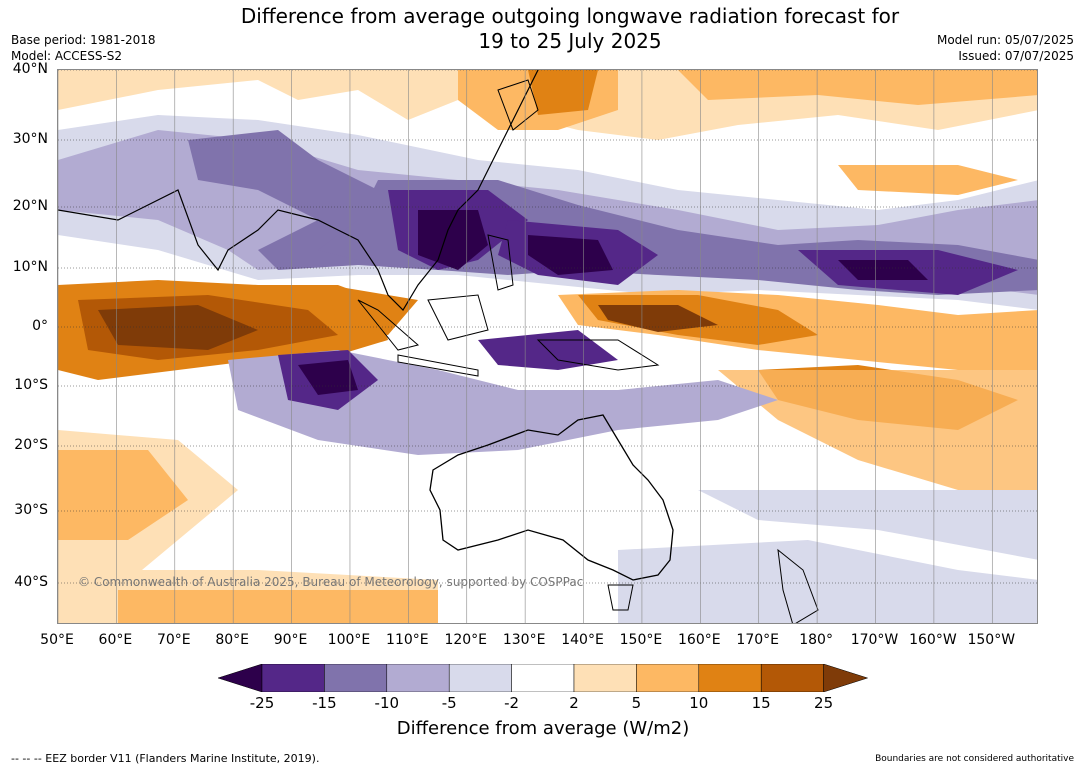 The height and width of the screenshot is (770, 1085). Describe the element at coordinates (543, 728) in the screenshot. I see `colorbar-title: Difference from average (W/m2)` at that location.